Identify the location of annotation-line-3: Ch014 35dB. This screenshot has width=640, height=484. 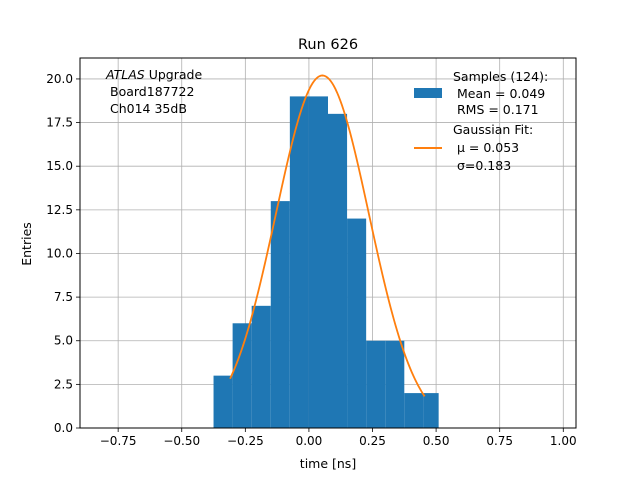
(148, 108).